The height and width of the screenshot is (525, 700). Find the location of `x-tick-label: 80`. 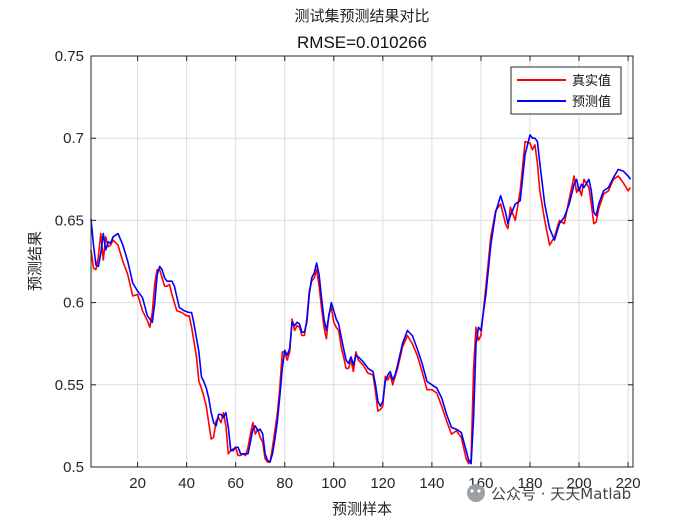

x-tick-label: 80 is located at coordinates (284, 483).